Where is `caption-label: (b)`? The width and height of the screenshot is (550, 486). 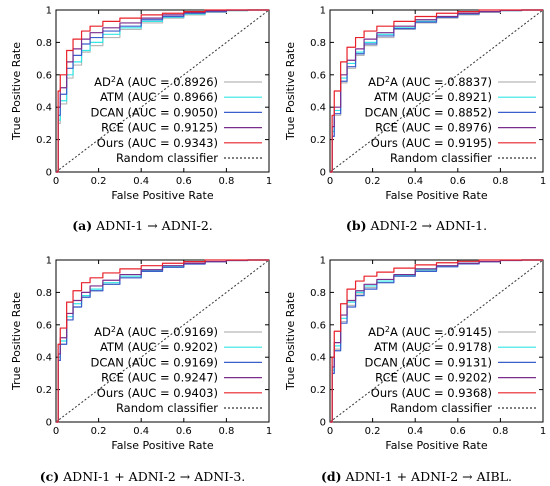
caption-label: (b) is located at coordinates (356, 225).